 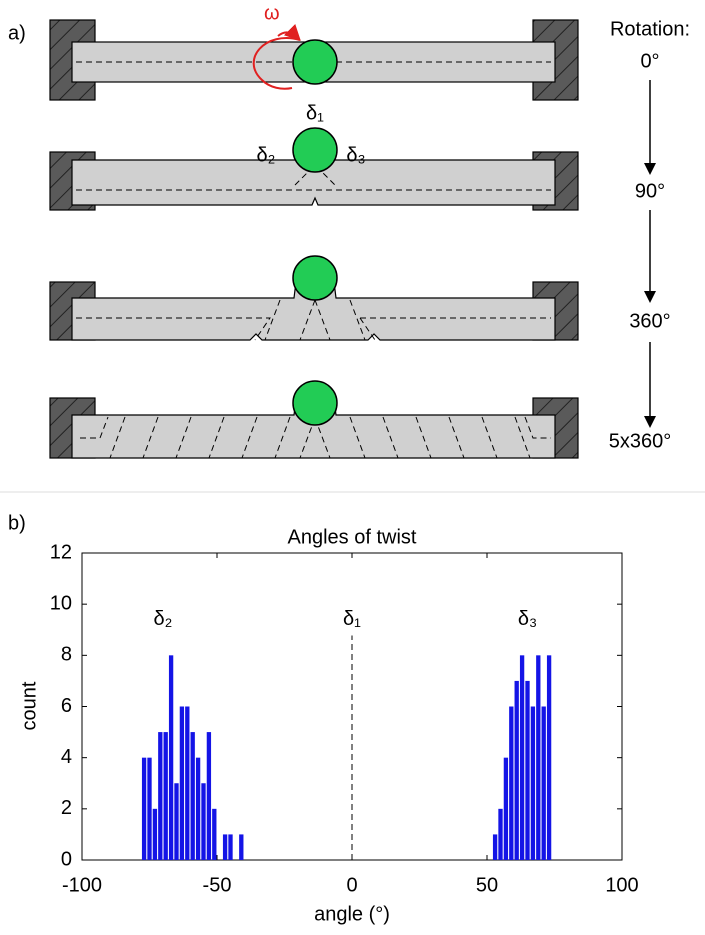 I want to click on x-tick-label: 100, so click(x=621, y=885).